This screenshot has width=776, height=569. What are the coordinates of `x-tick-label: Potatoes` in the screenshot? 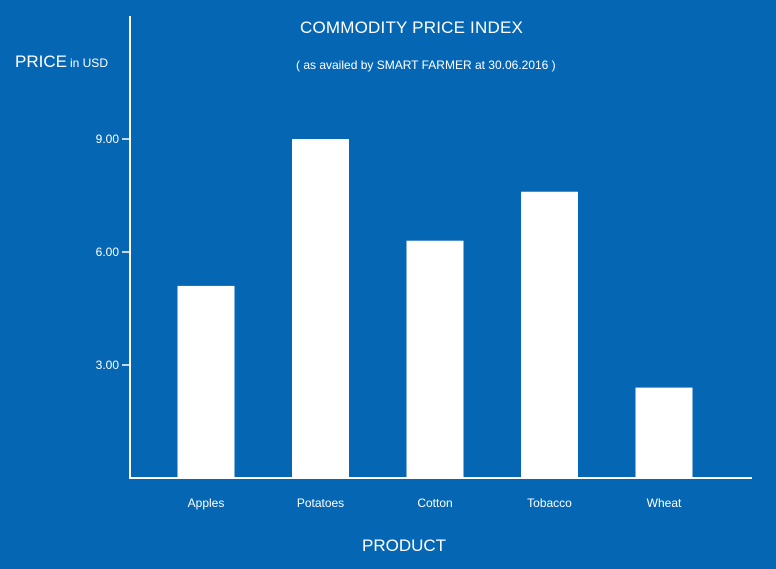 It's located at (320, 503).